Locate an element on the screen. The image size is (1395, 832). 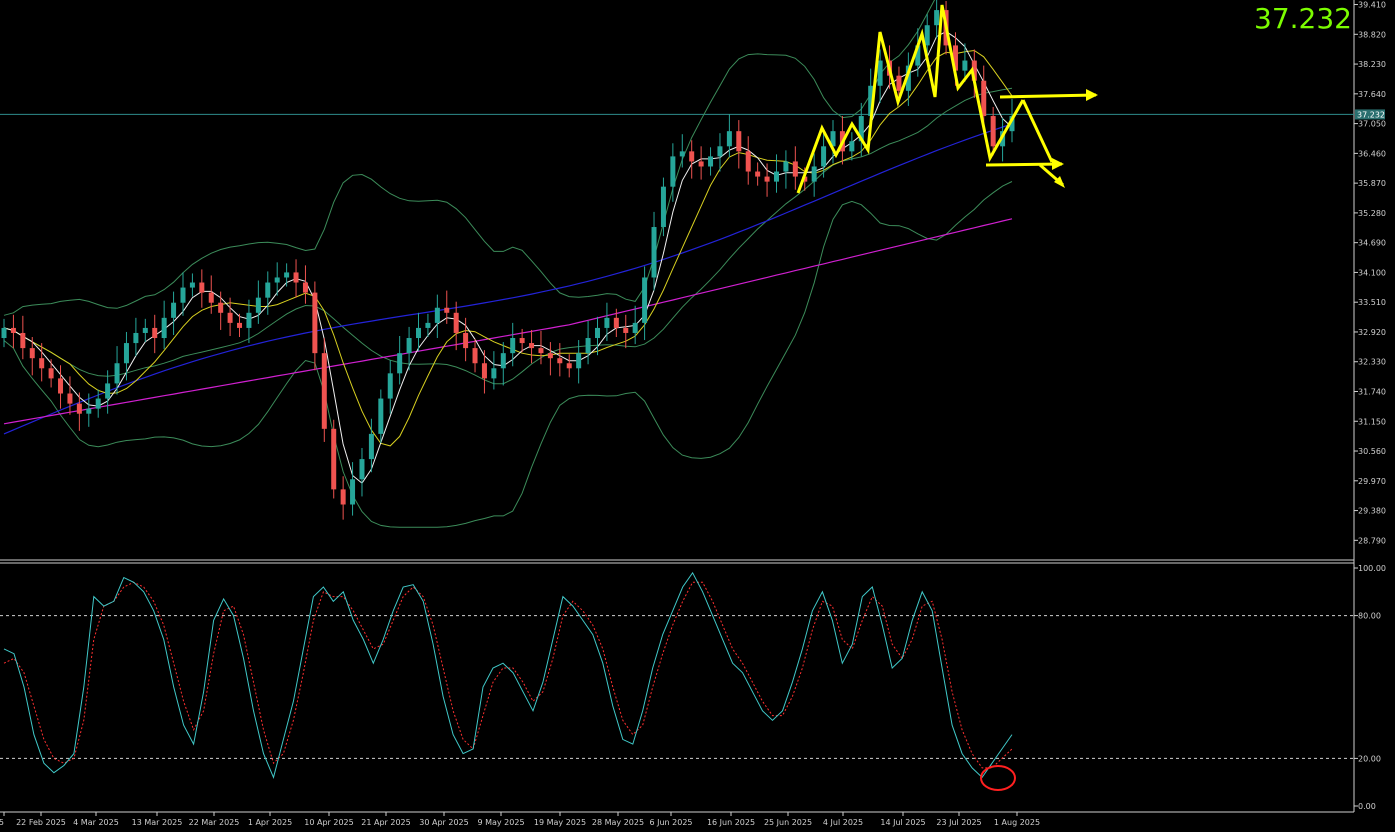
time-tick-label: 22 Mar 2025 is located at coordinates (214, 822).